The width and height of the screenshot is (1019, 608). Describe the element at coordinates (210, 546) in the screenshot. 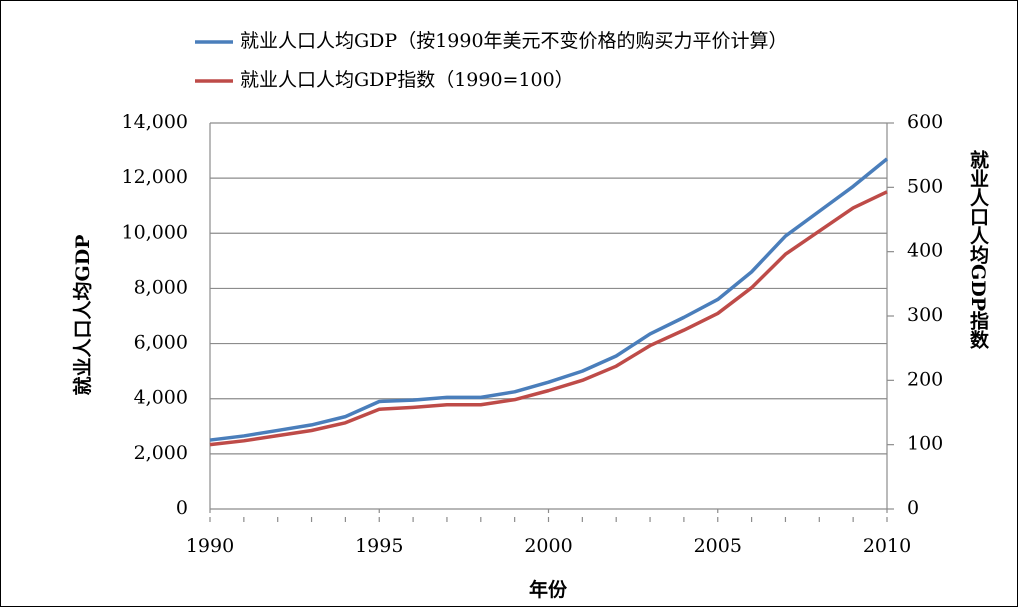

I see `x-tick-label: 1990` at that location.